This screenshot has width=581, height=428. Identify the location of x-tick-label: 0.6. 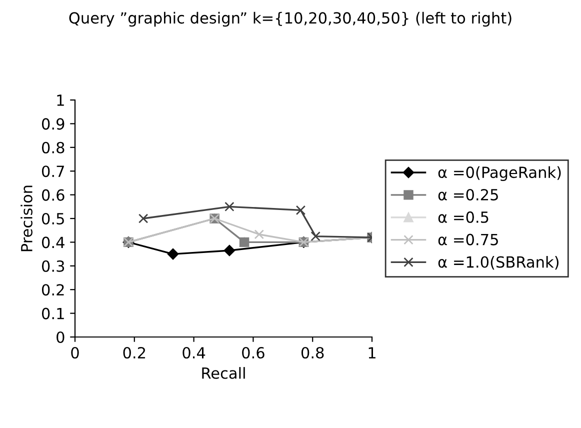
(253, 352).